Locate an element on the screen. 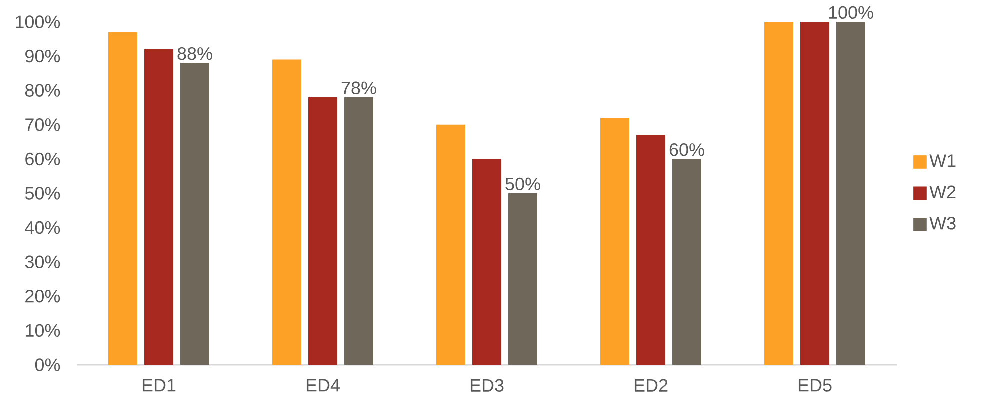 The height and width of the screenshot is (404, 1000). legend-label: W3 is located at coordinates (943, 223).